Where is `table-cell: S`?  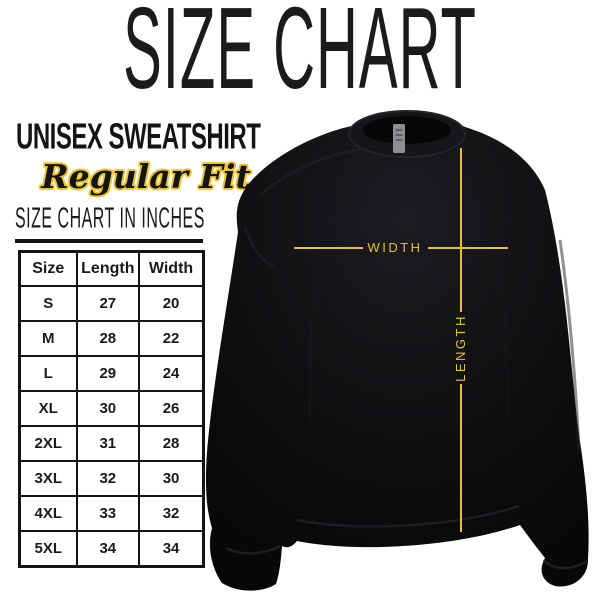 table-cell: S is located at coordinates (48, 303).